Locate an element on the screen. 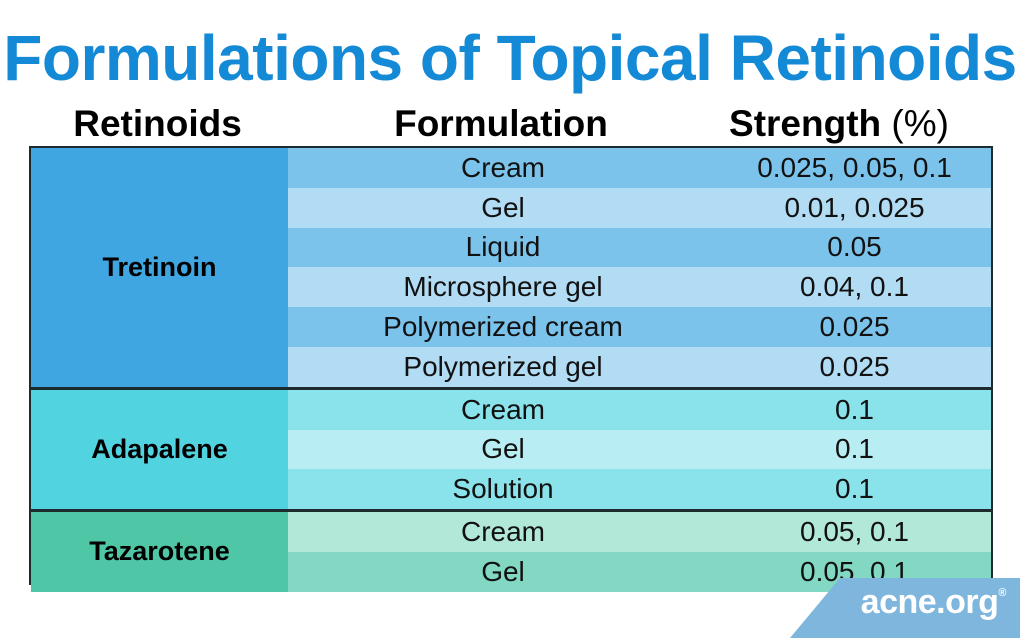  acne-org-logo: acne.org® is located at coordinates (933, 602).